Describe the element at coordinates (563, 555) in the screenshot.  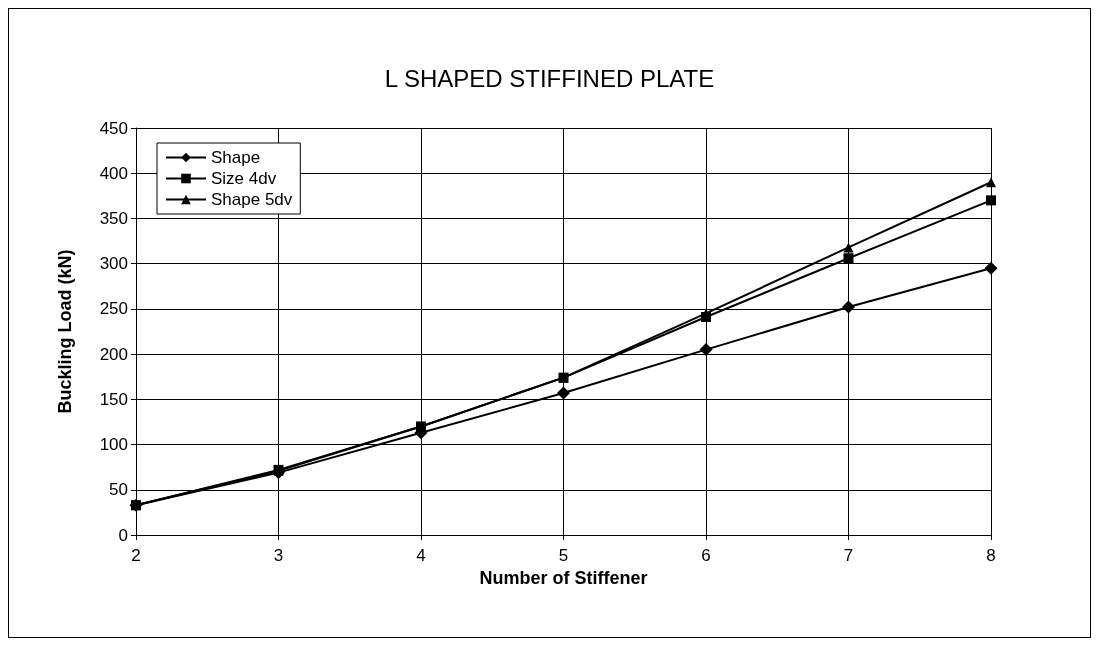
I see `x-tick-label: 5` at that location.